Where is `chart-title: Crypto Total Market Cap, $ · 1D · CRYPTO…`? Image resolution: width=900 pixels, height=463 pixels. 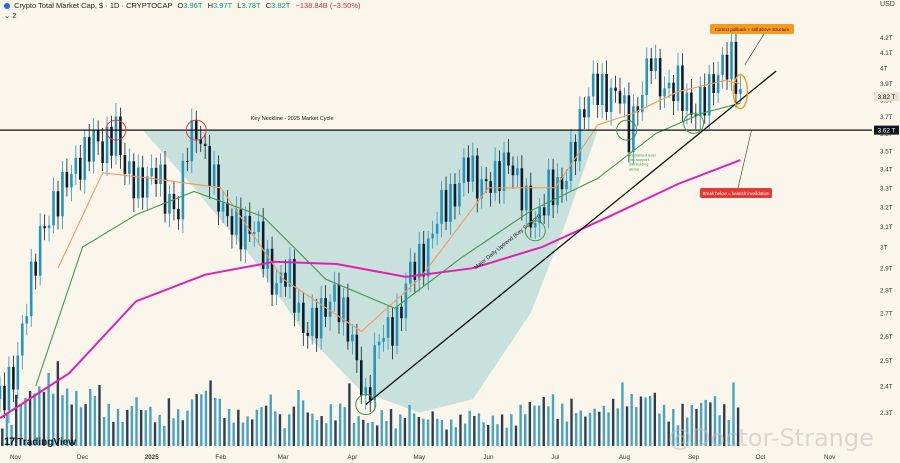
chart-title: Crypto Total Market Cap, $ · 1D · CRYPTO… is located at coordinates (93, 5).